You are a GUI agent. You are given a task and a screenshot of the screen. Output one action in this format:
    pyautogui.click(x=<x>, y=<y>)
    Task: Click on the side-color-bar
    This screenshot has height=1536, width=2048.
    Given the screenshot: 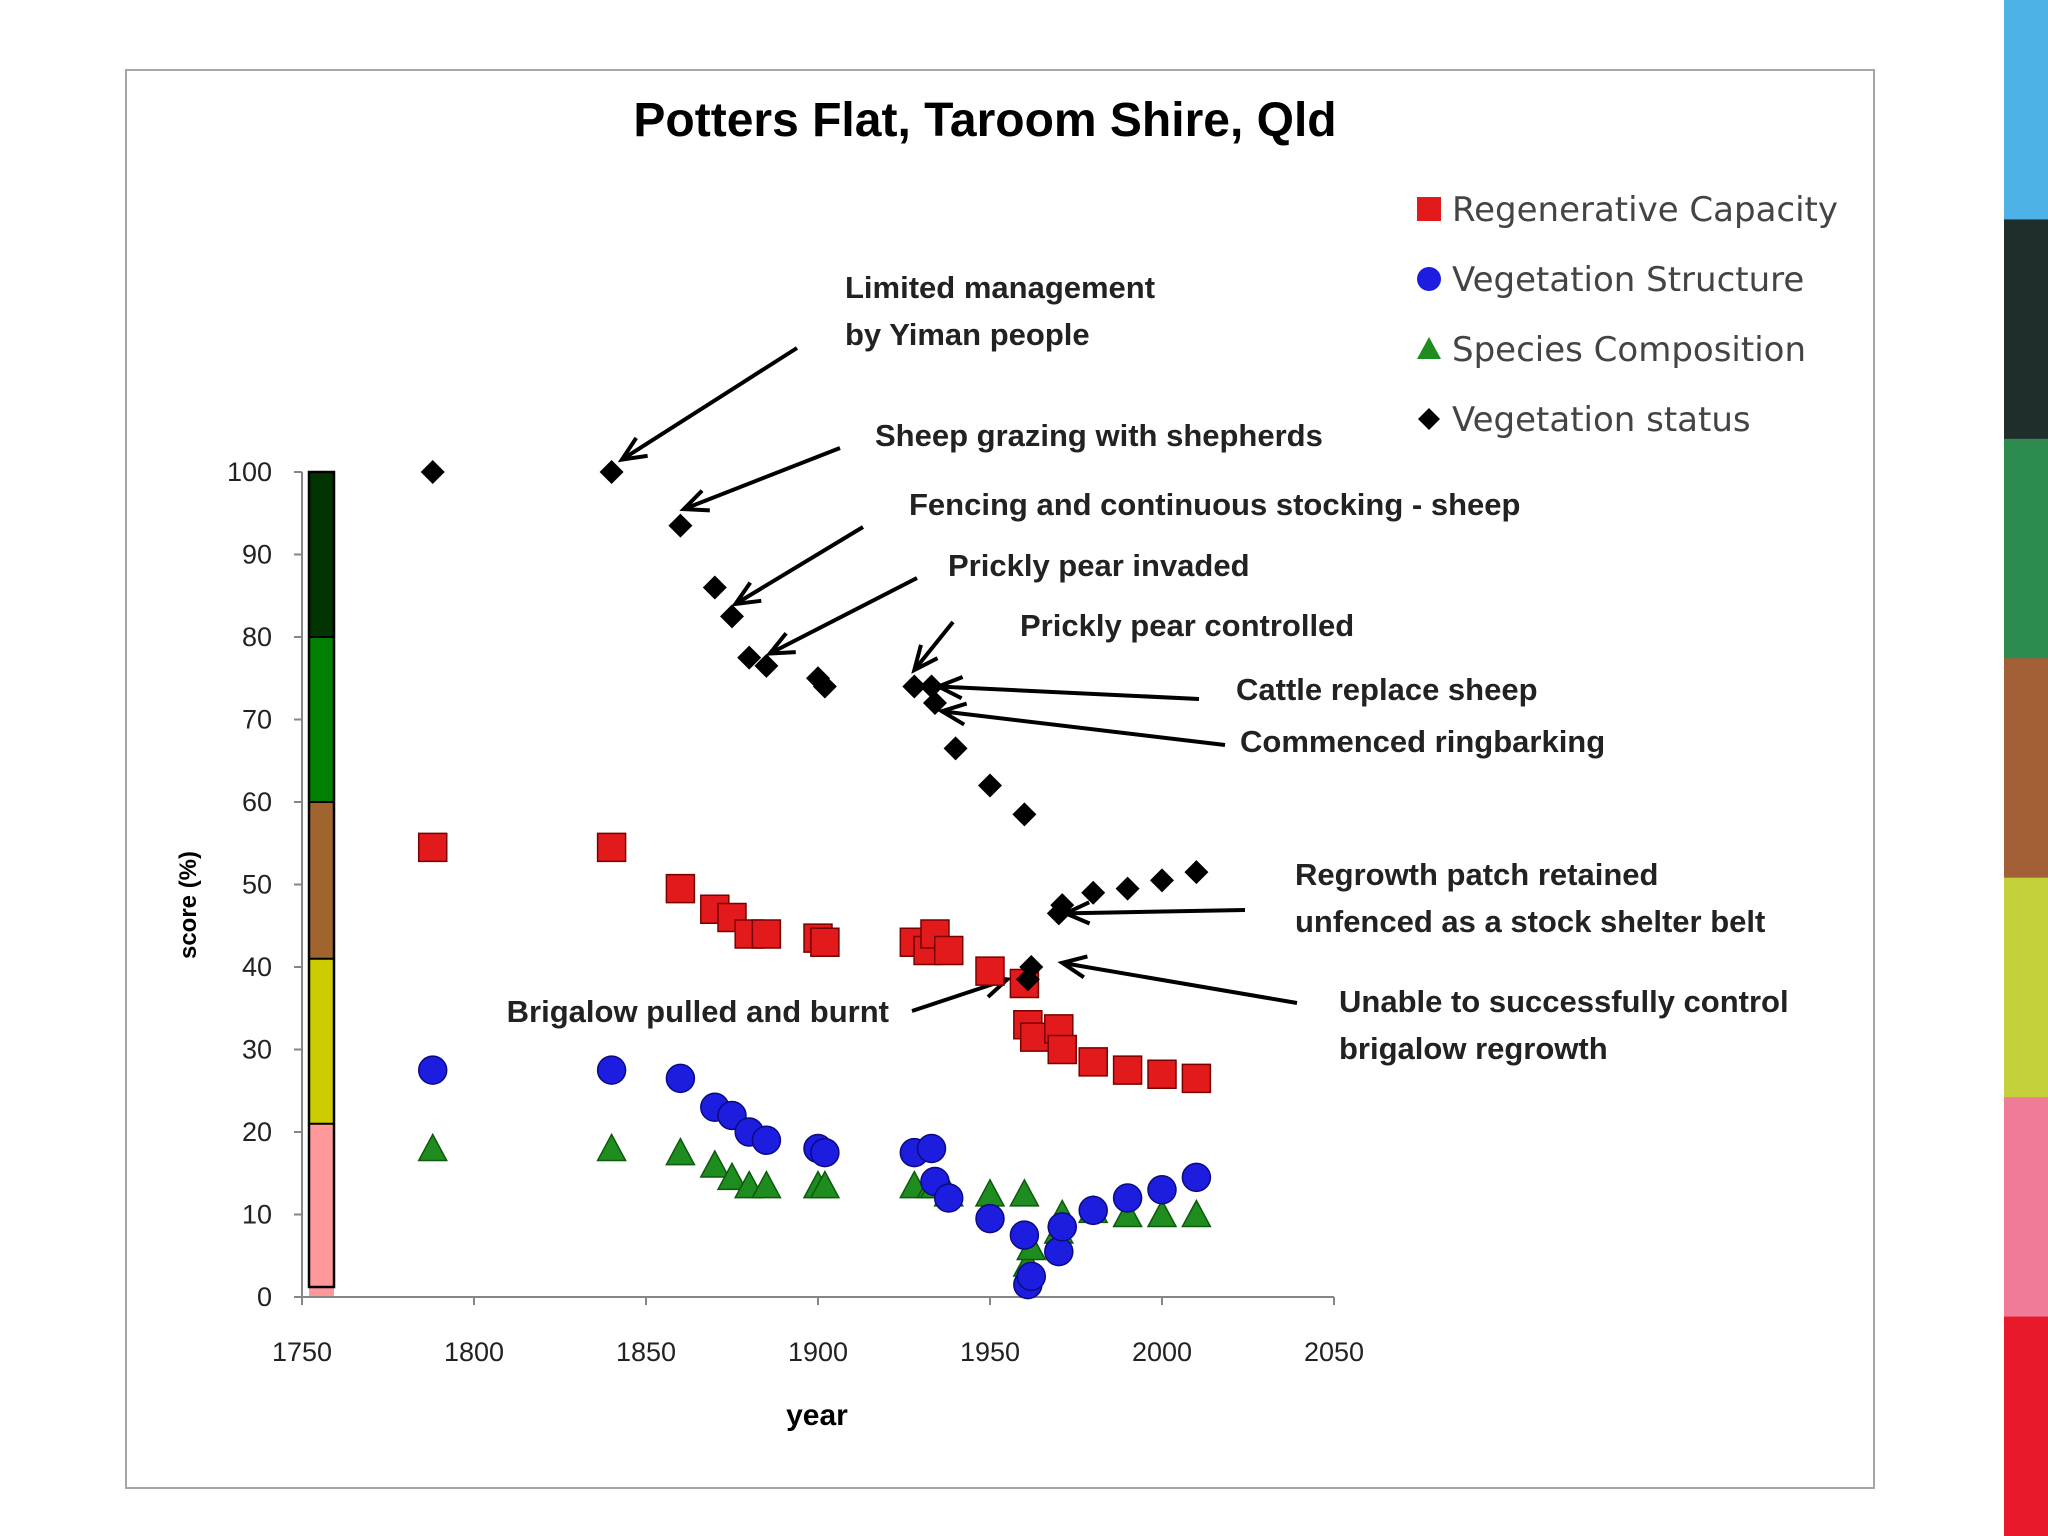 What is the action you would take?
    pyautogui.click(x=2026, y=768)
    